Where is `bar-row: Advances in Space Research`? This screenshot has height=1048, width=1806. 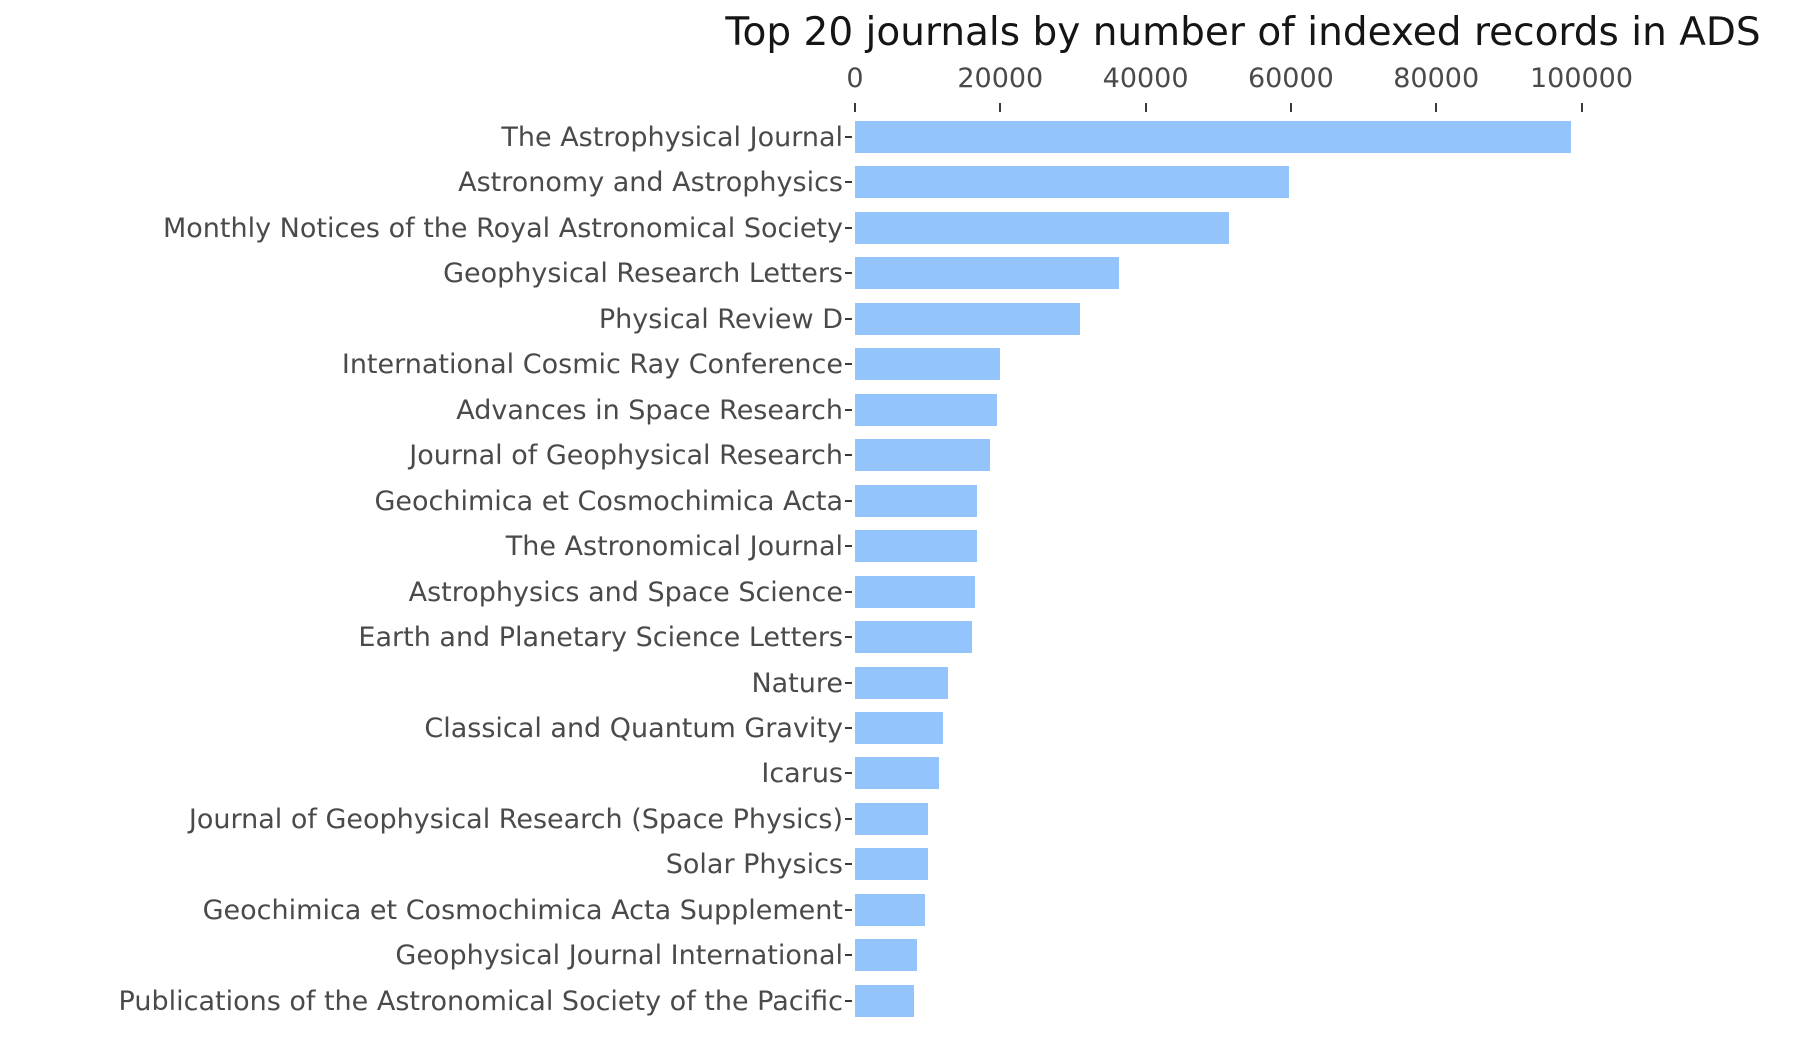 bar-row: Advances in Space Research is located at coordinates (903, 409).